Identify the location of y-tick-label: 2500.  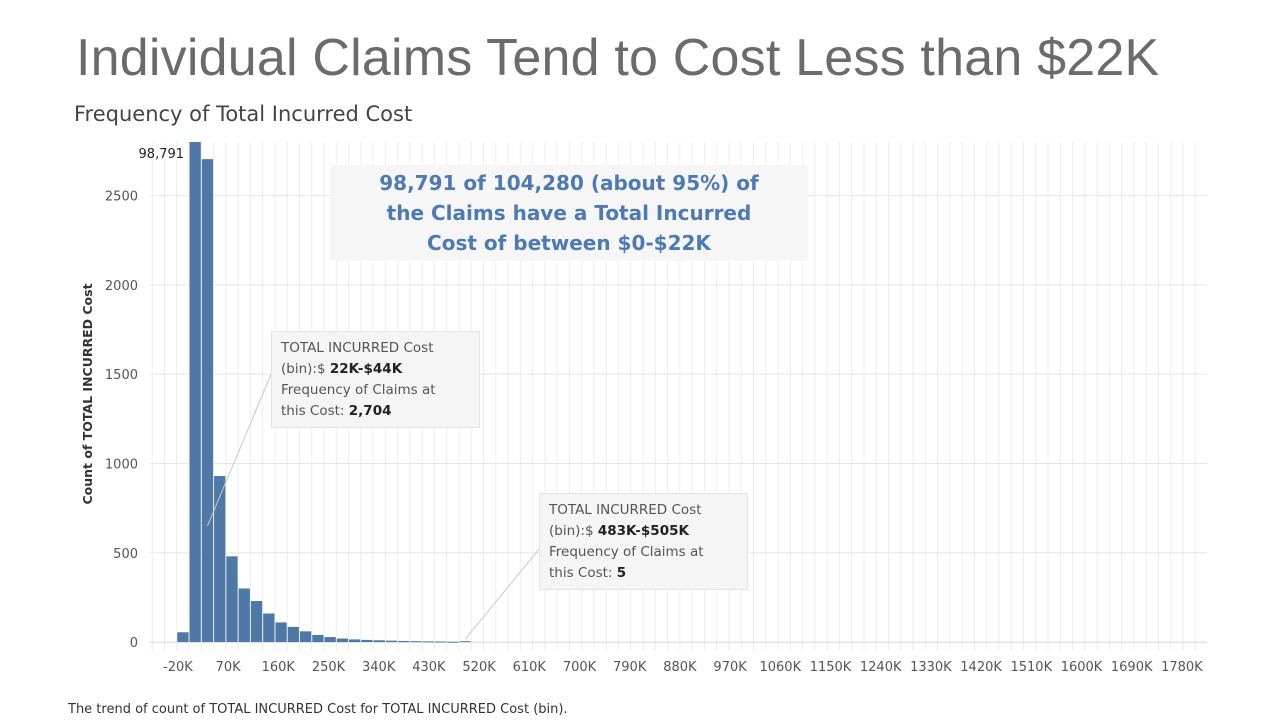
(121, 197).